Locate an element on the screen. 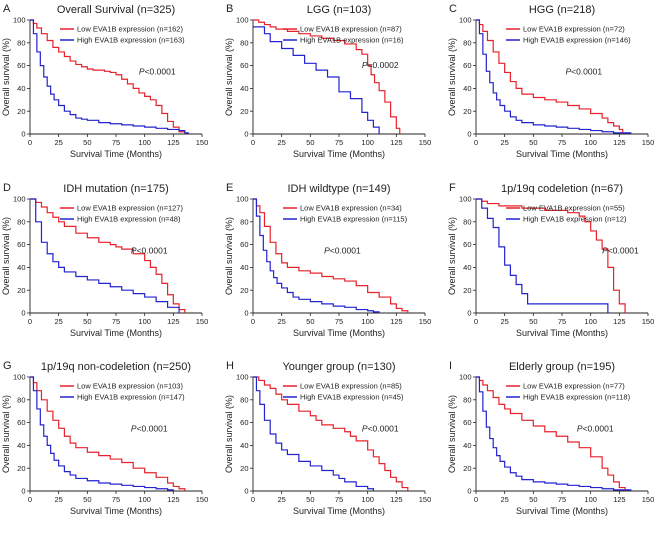  panel-a-ytick-label: 0 is located at coordinates (23, 134).